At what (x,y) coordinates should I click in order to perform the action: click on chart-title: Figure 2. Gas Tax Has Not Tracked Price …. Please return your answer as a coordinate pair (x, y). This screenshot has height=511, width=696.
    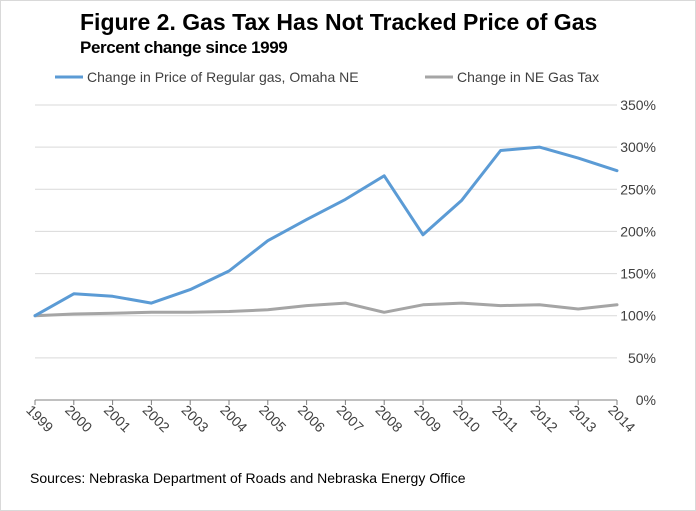
    Looking at the image, I should click on (339, 22).